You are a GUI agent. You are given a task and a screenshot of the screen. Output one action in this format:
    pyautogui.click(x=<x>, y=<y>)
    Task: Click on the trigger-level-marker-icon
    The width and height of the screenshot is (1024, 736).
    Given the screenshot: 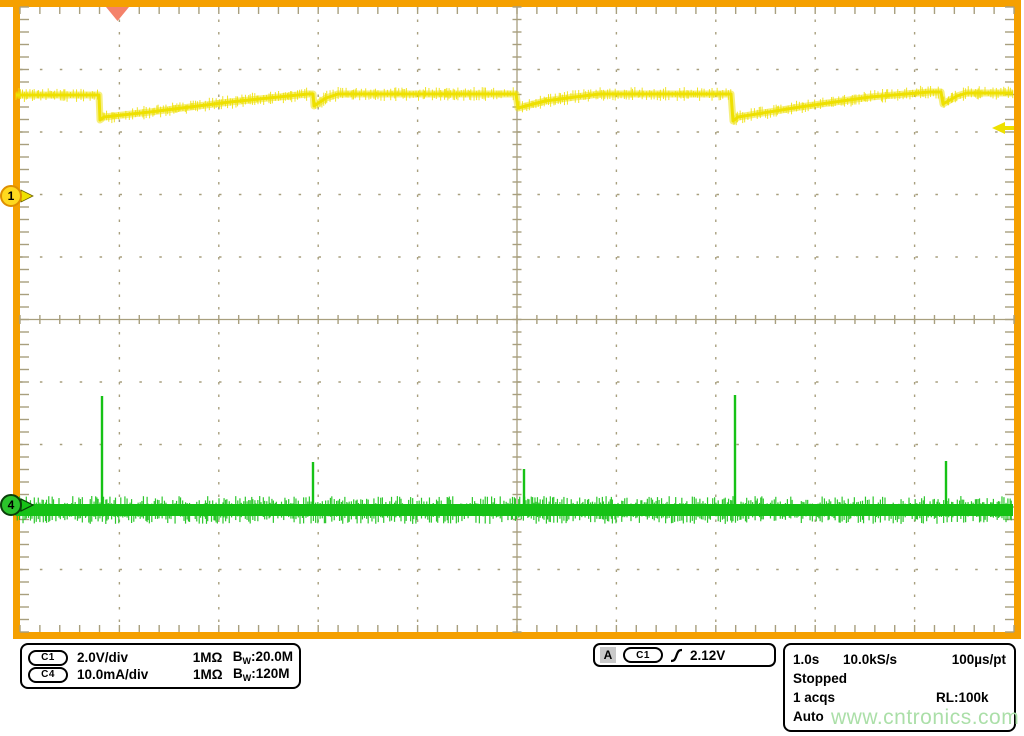 What is the action you would take?
    pyautogui.click(x=998, y=128)
    